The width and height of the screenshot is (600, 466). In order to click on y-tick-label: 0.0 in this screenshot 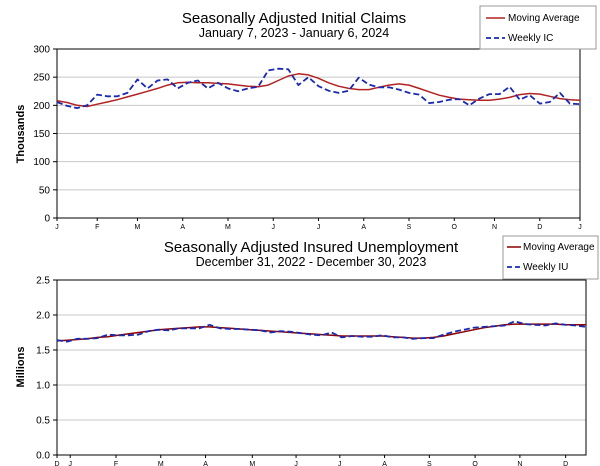, I will do `click(43, 456)`.